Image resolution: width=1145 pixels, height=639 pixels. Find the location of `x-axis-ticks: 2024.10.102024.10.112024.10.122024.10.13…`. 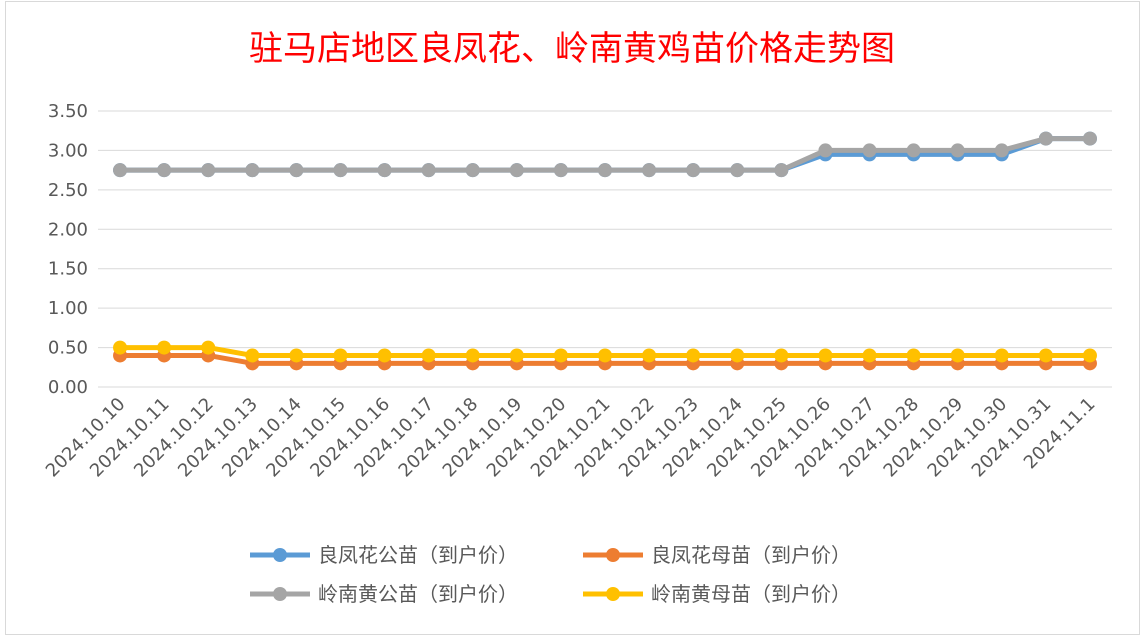

x-axis-ticks: 2024.10.102024.10.112024.10.122024.10.13… is located at coordinates (571, 438).